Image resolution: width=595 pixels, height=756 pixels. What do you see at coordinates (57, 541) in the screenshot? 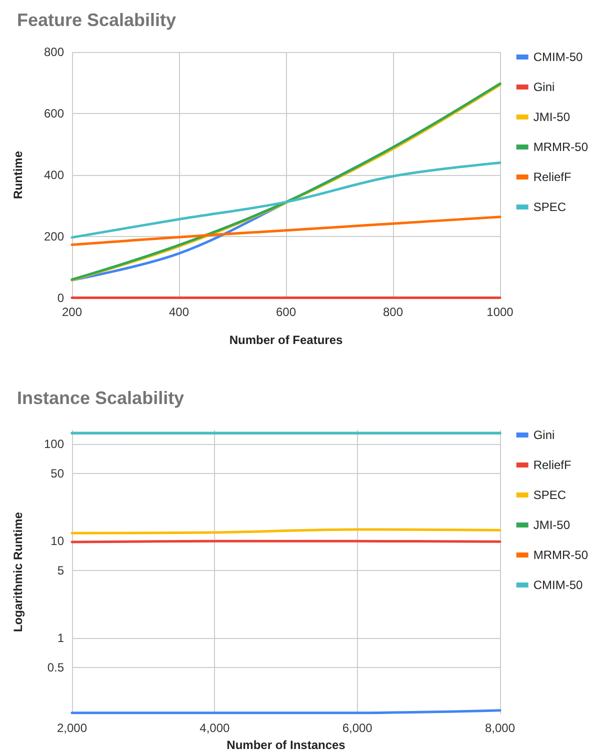
I see `y-tick-label: 10` at bounding box center [57, 541].